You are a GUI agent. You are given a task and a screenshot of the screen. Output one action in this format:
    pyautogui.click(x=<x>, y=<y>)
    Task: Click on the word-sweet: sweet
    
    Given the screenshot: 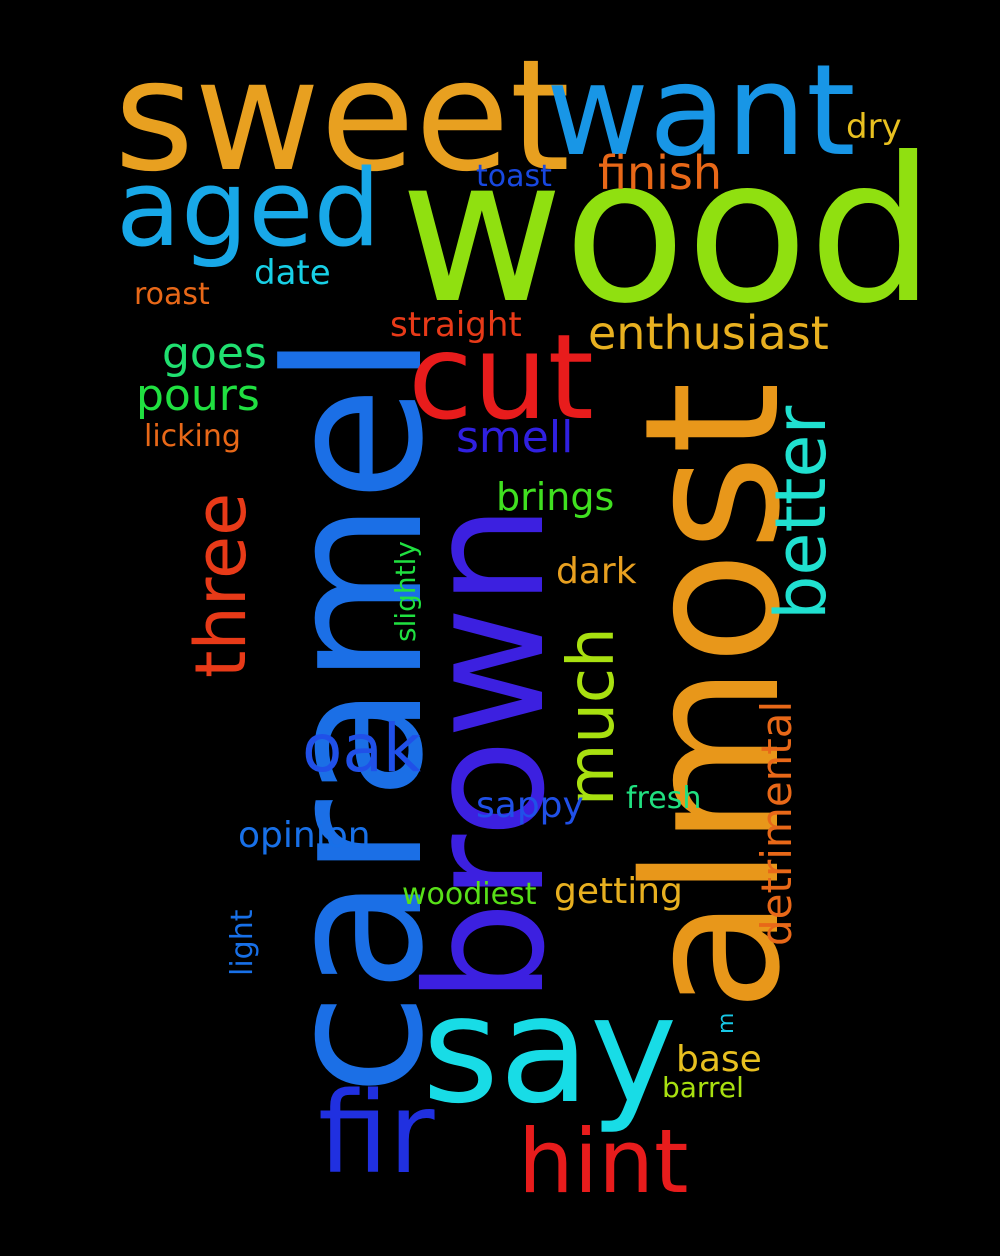 What is the action you would take?
    pyautogui.click(x=342, y=116)
    